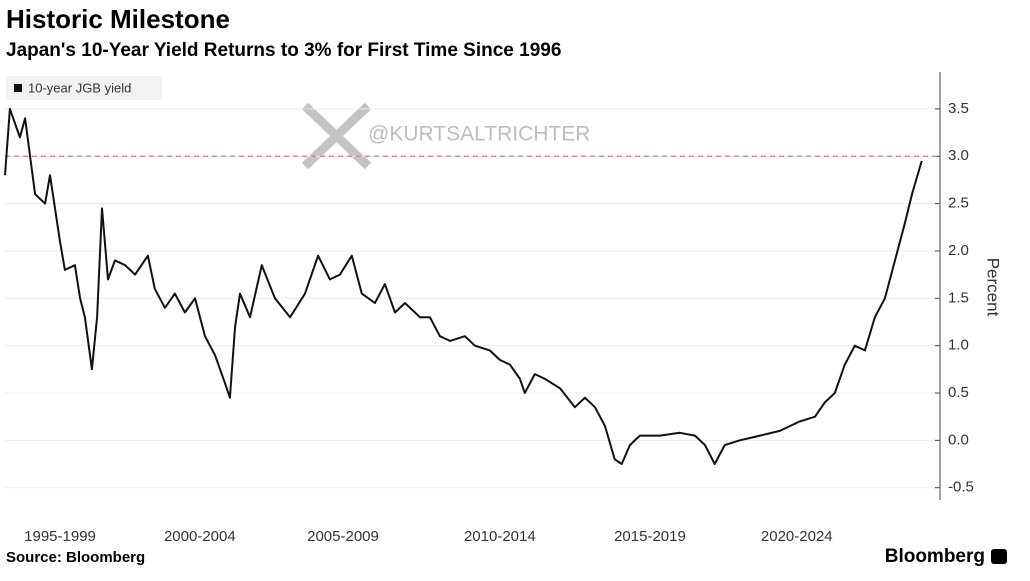  I want to click on y-axis-label: Percent, so click(993, 287).